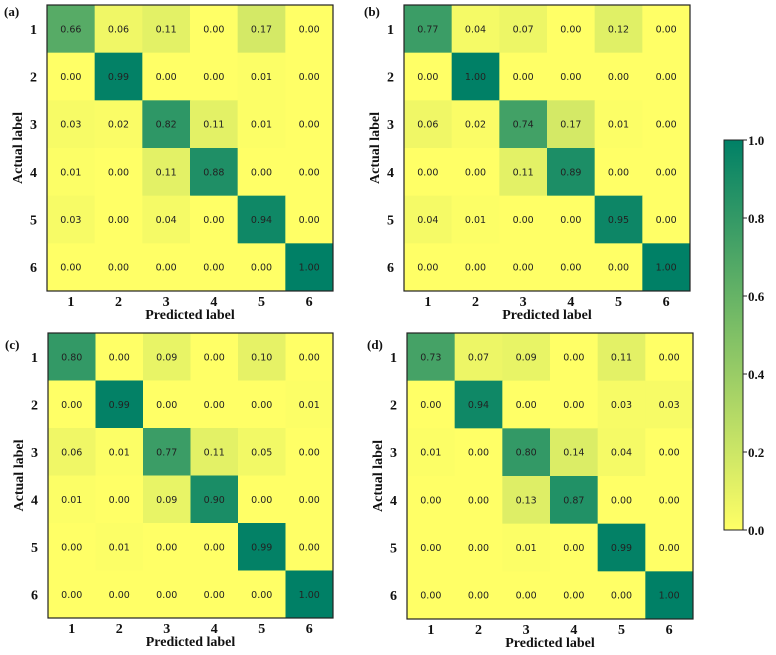 This screenshot has height=655, width=776. I want to click on cell-value-label: 0.10, so click(261, 357).